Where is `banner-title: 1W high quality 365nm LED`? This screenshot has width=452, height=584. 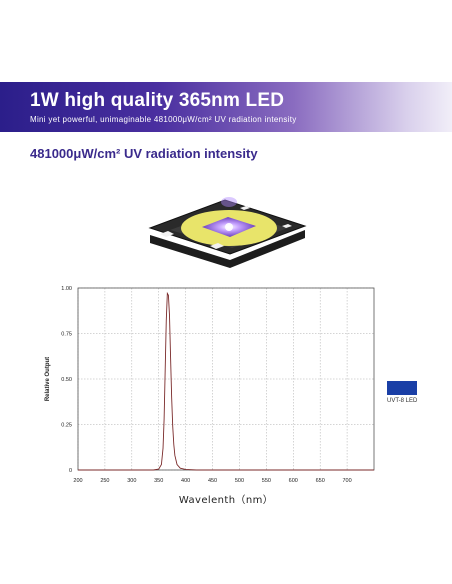 banner-title: 1W high quality 365nm LED is located at coordinates (157, 100).